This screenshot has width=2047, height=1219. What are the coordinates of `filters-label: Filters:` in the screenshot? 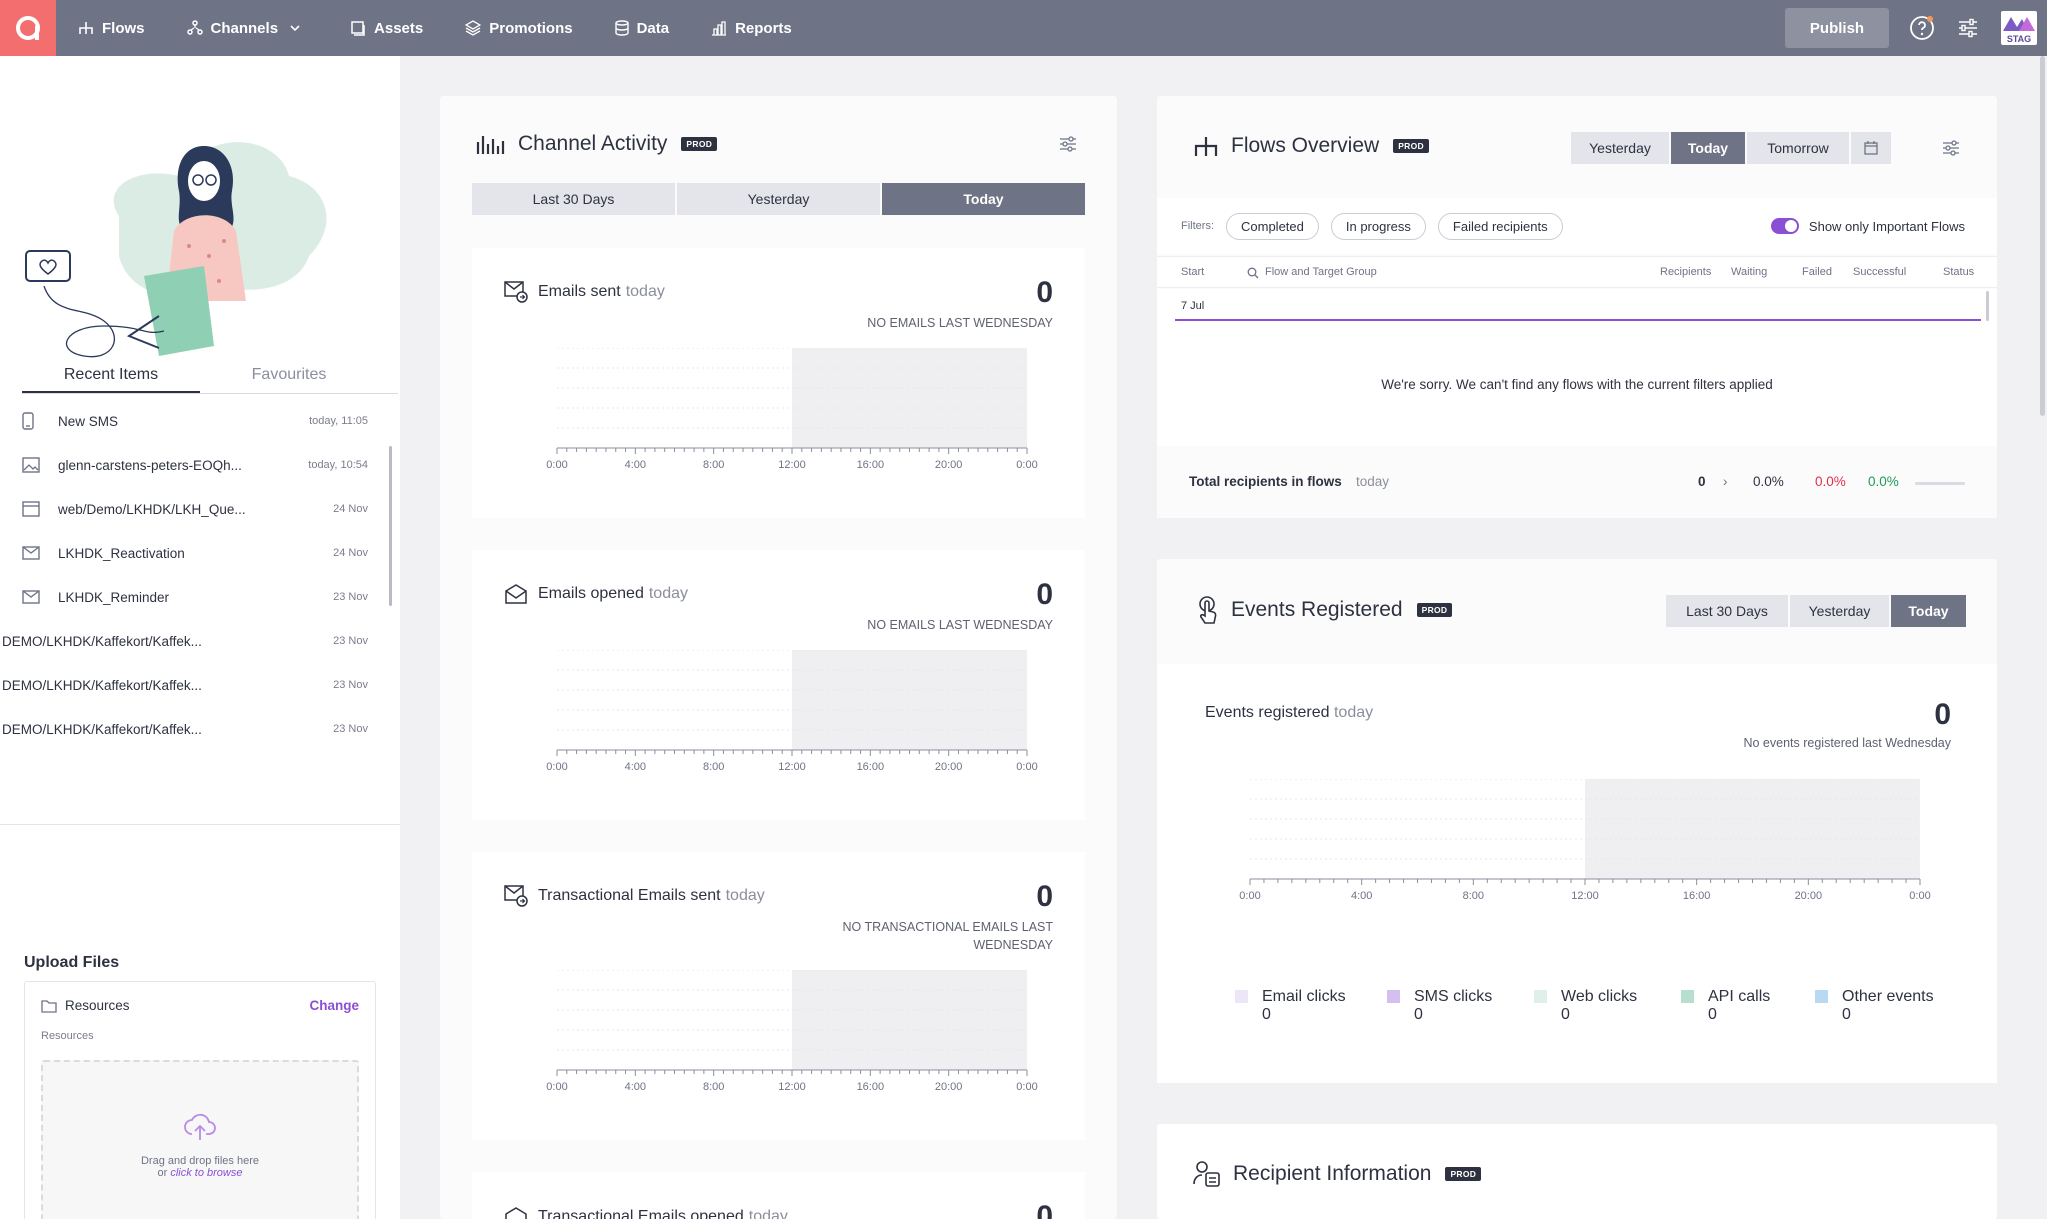 It's located at (1197, 226).